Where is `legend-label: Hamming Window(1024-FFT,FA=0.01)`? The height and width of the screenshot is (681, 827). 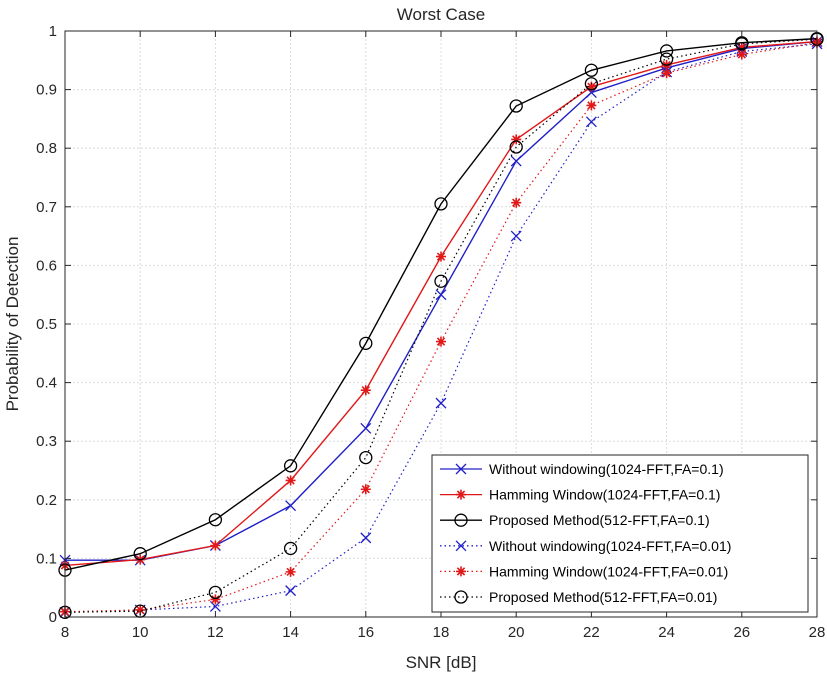 legend-label: Hamming Window(1024-FFT,FA=0.01) is located at coordinates (608, 571).